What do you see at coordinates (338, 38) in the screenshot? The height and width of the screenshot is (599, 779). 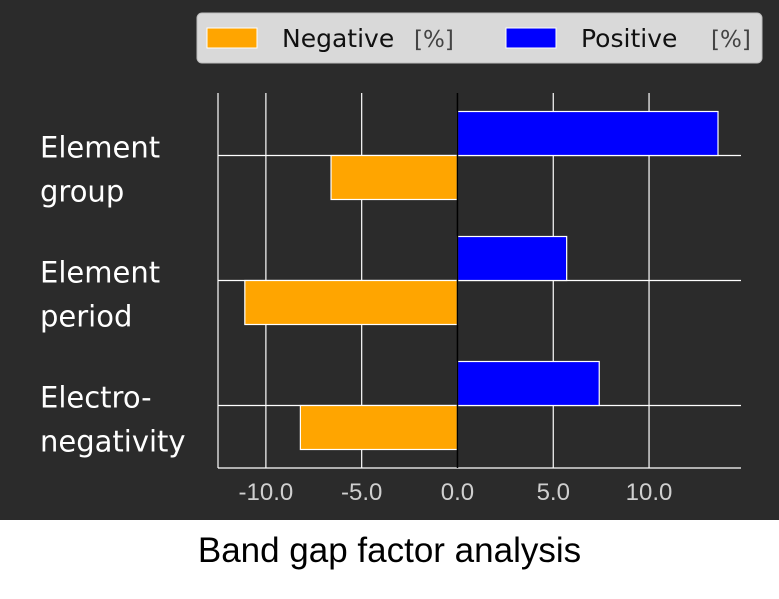 I see `legend-label: Negative` at bounding box center [338, 38].